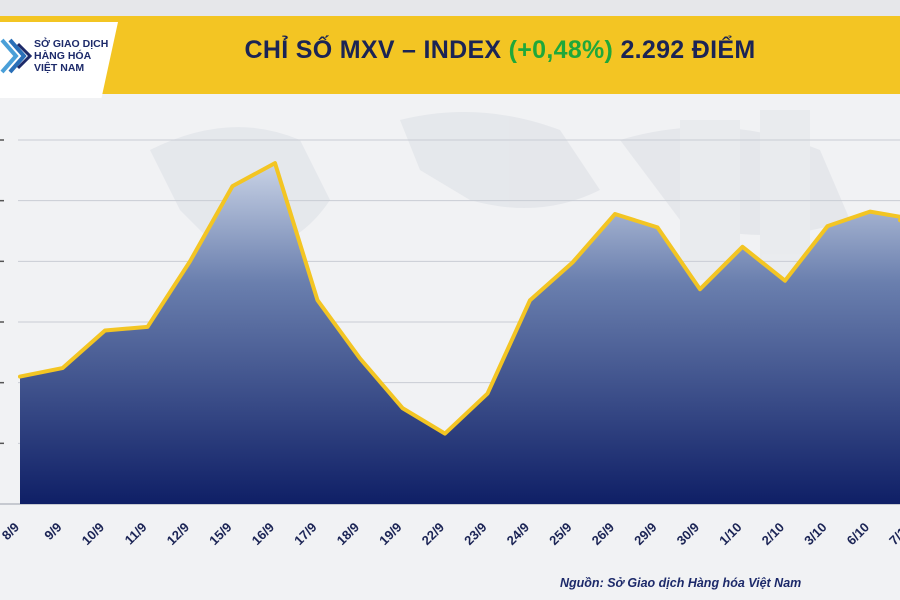  Describe the element at coordinates (305, 534) in the screenshot. I see `x-tick-label: 17/9` at that location.